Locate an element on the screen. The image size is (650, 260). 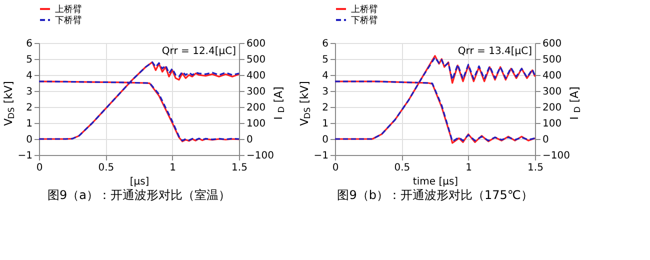
caption: 图9（a）：开通波形对比（室温） is located at coordinates (139, 195).